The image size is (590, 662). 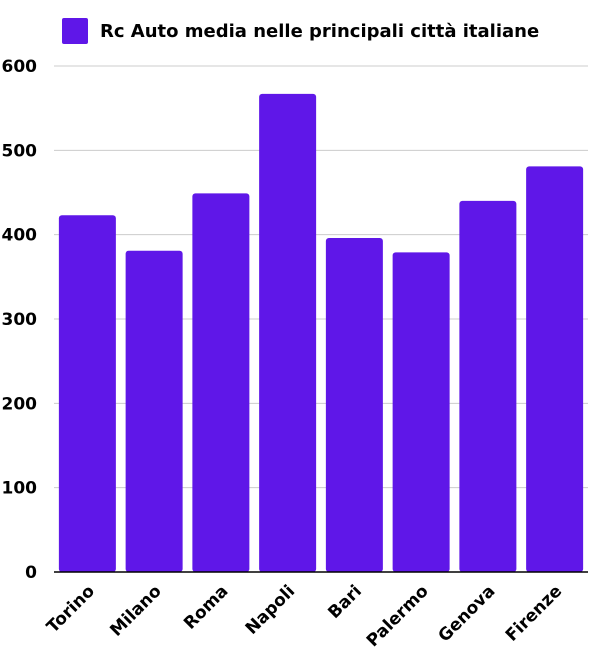 I want to click on y-tick-label: 300, so click(x=20, y=320).